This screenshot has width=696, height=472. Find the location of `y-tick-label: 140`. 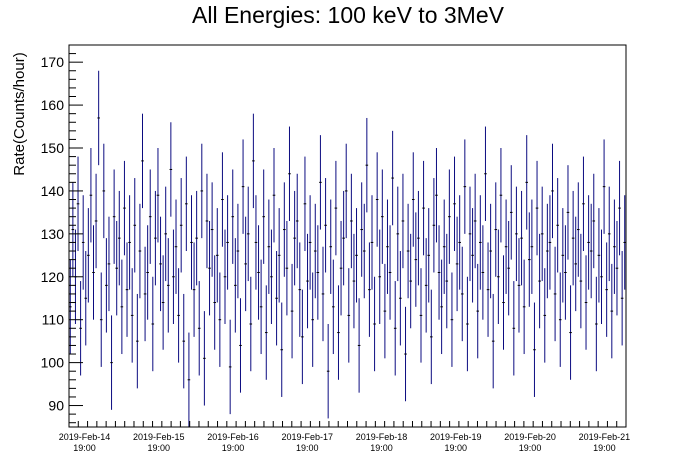

y-tick-label: 140 is located at coordinates (53, 191).